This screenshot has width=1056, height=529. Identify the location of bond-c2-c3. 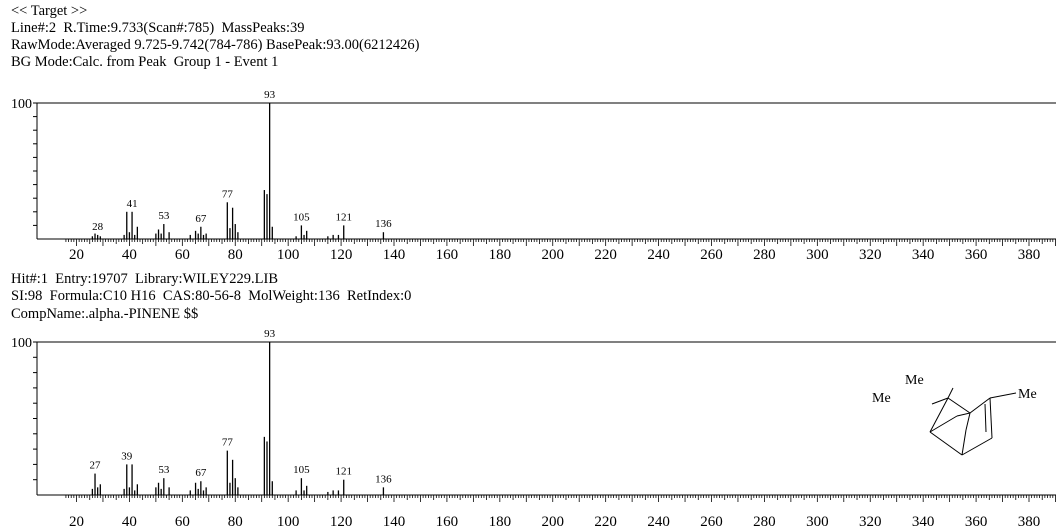
(991, 418).